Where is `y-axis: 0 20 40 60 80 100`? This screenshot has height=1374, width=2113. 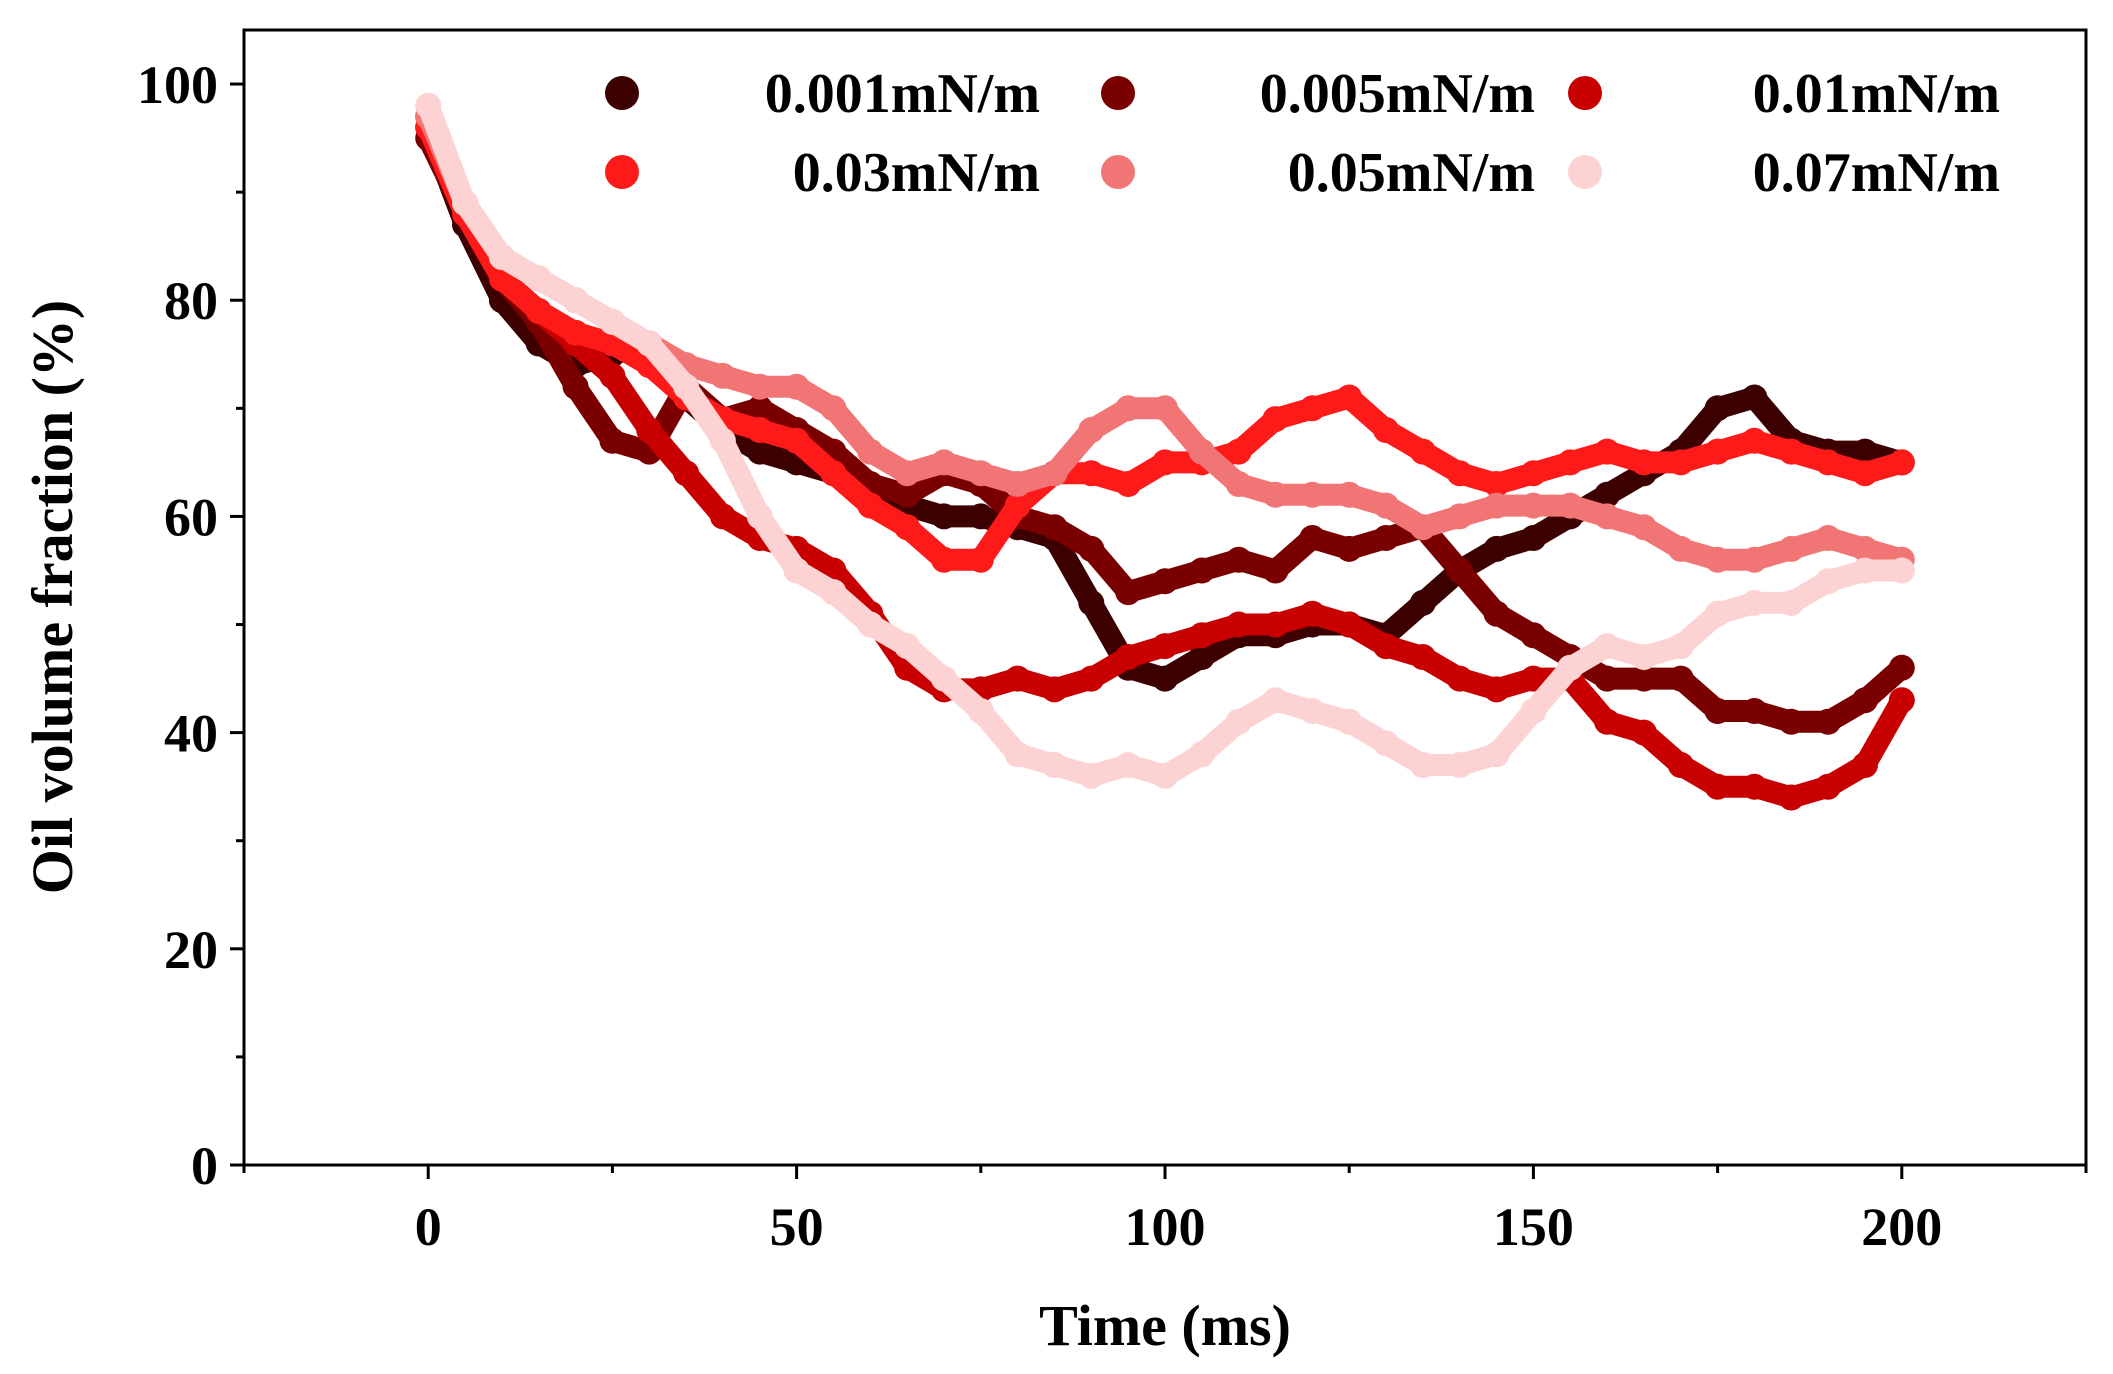 y-axis: 0 20 40 60 80 100 is located at coordinates (190, 625).